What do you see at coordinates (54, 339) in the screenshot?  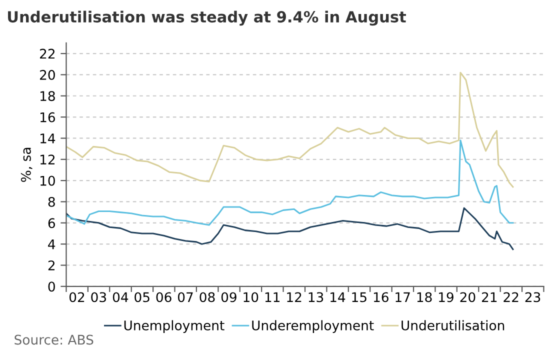 I see `source-note: Source: ABS` at bounding box center [54, 339].